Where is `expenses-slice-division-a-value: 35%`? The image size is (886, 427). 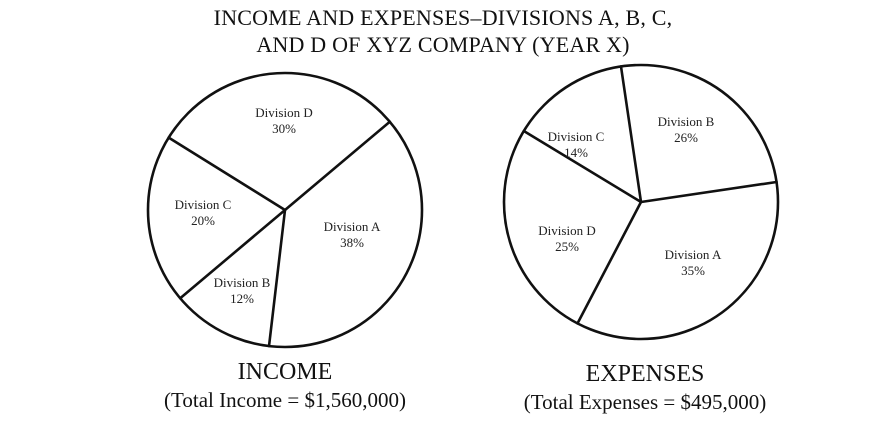
expenses-slice-division-a-value: 35% is located at coordinates (693, 270).